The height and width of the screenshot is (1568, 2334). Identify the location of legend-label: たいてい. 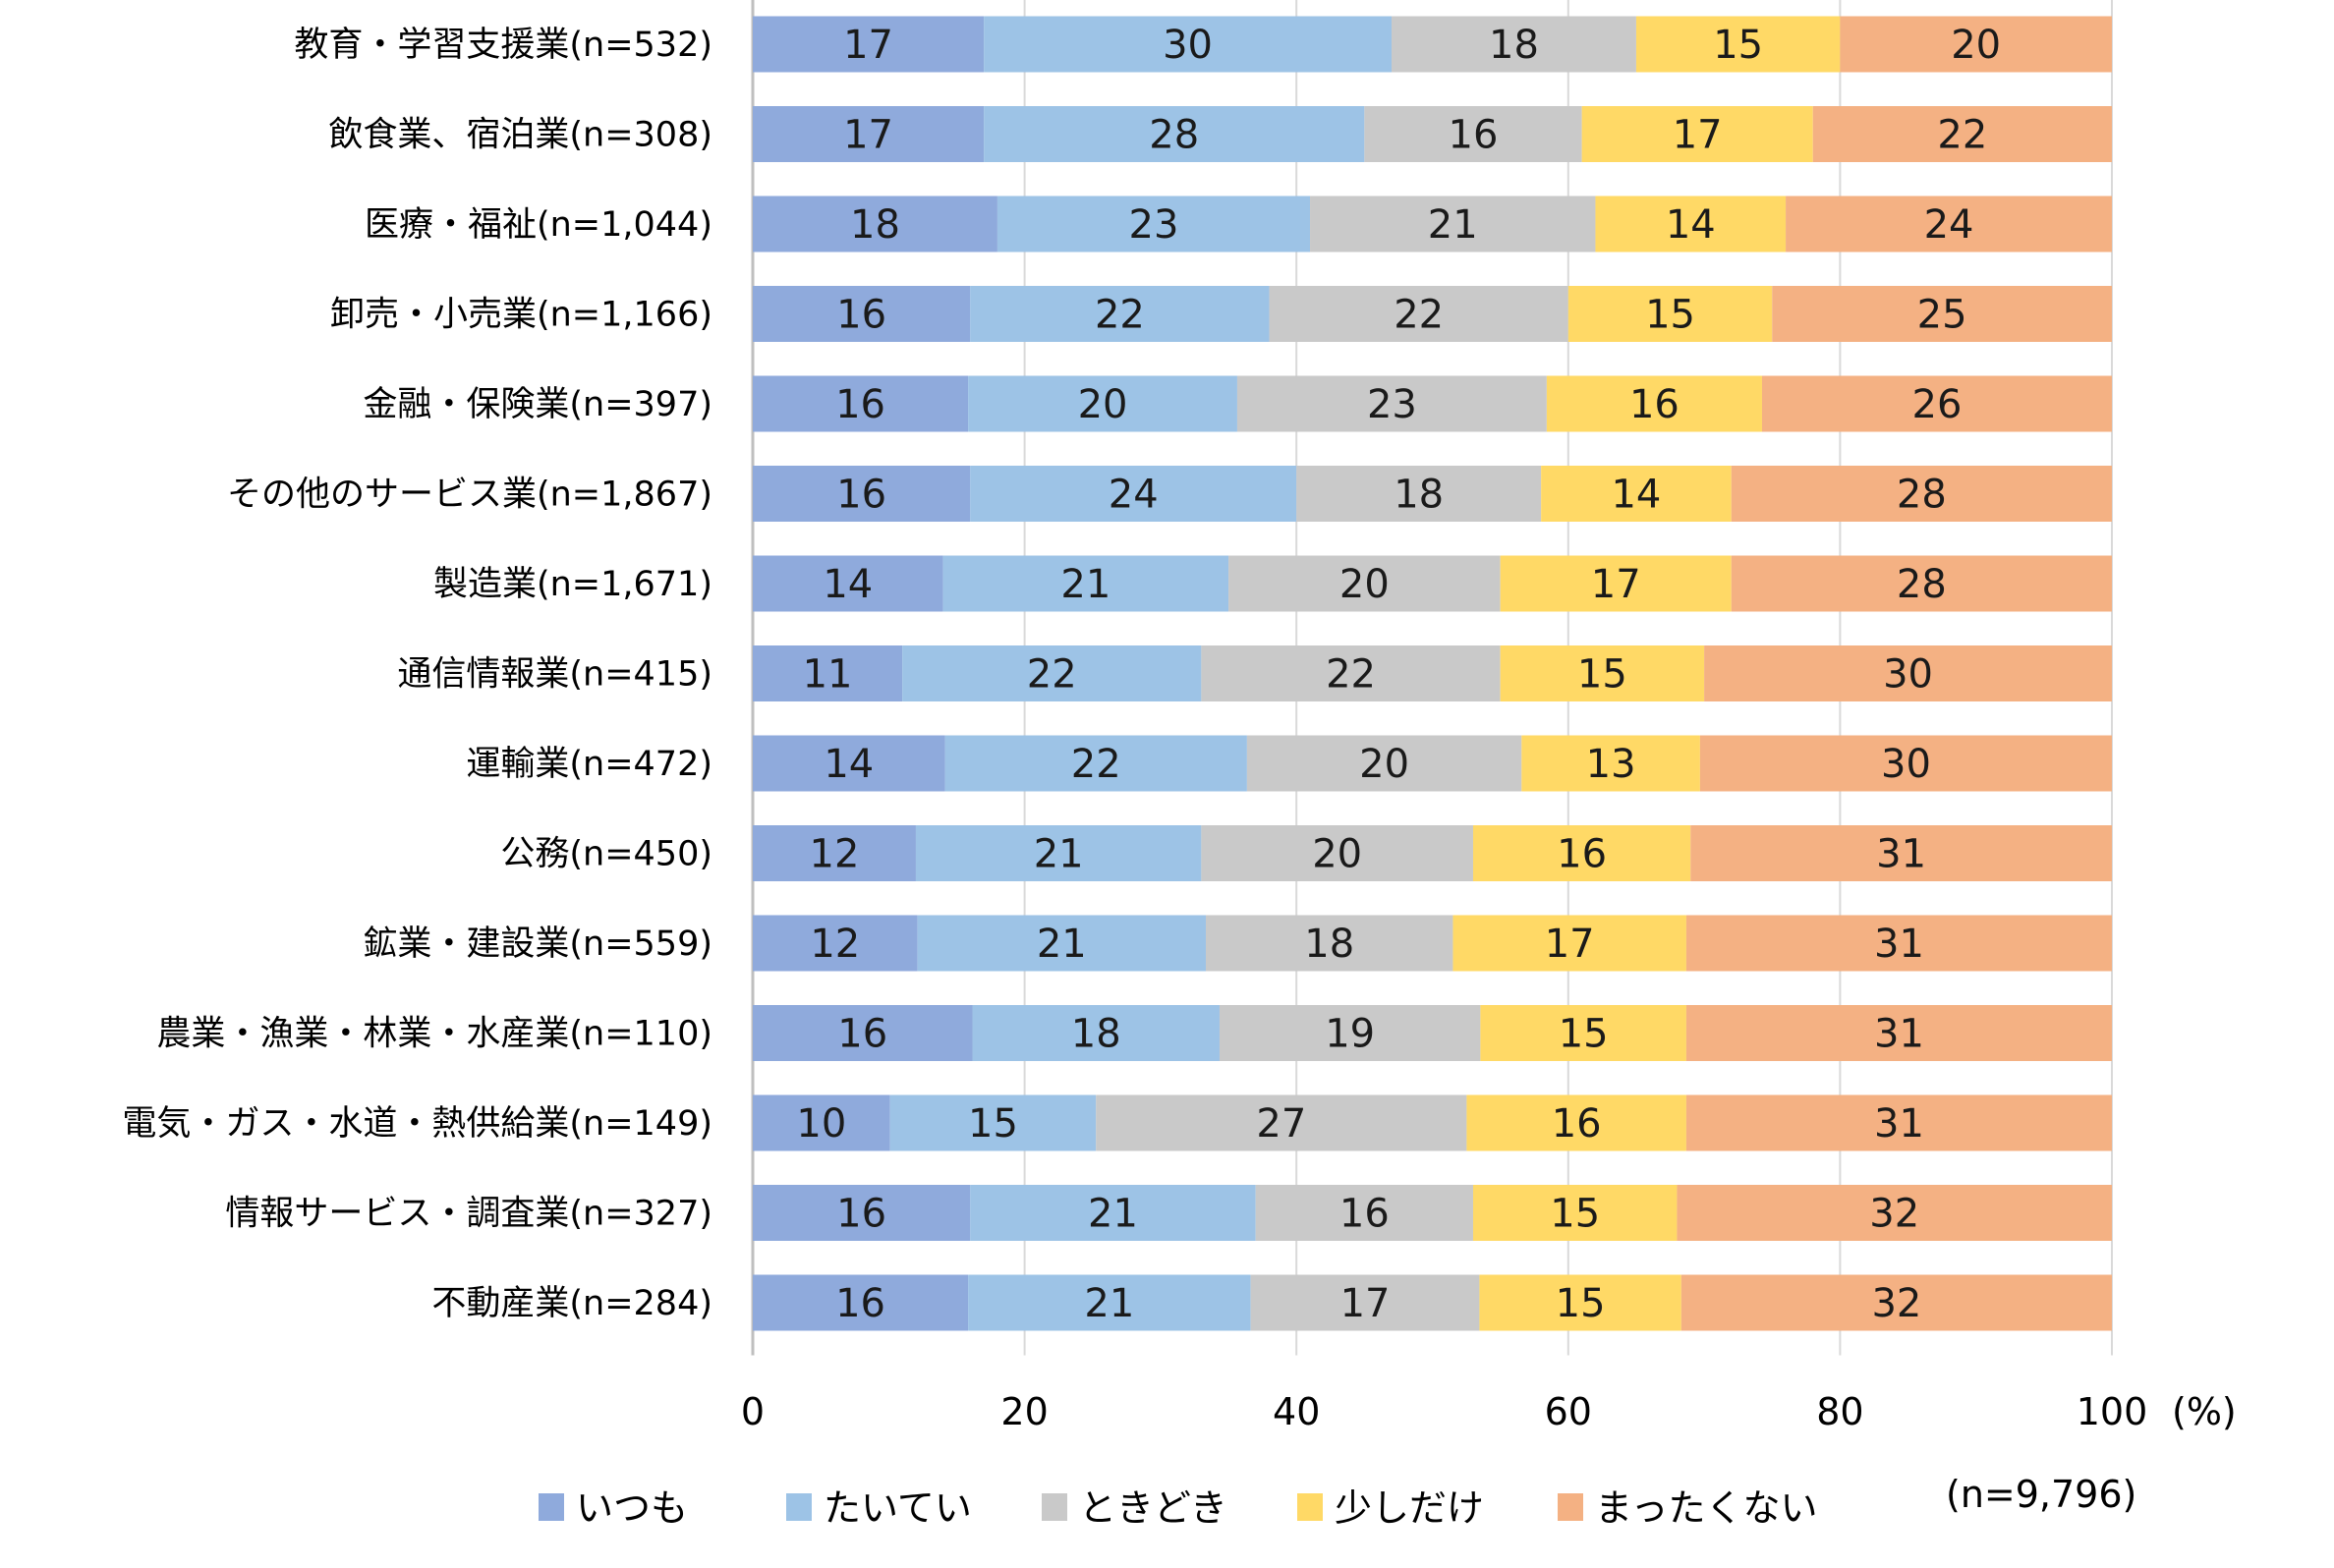
(898, 1508).